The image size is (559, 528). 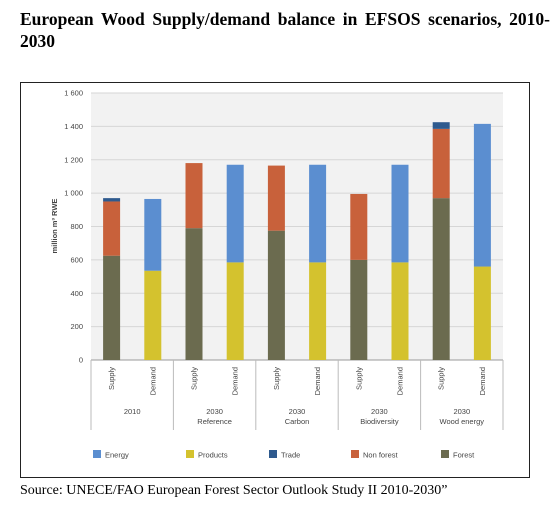 I want to click on y-axis-ticks: 0 200 400 600 800 1 000 1 200 1 400 1 600, so click(x=73, y=227).